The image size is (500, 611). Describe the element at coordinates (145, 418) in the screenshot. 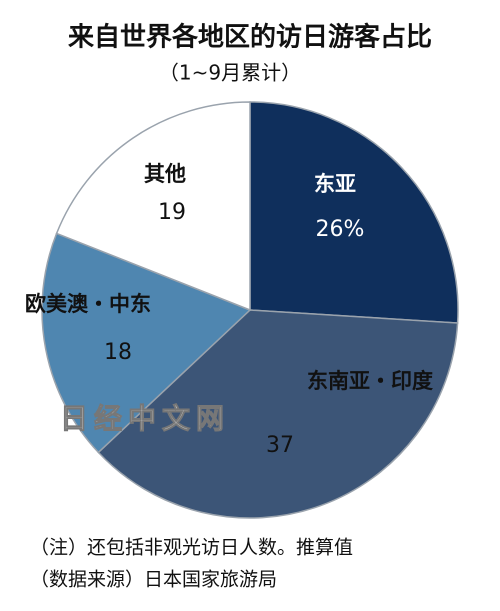

I see `watermark: 日经中文网` at that location.